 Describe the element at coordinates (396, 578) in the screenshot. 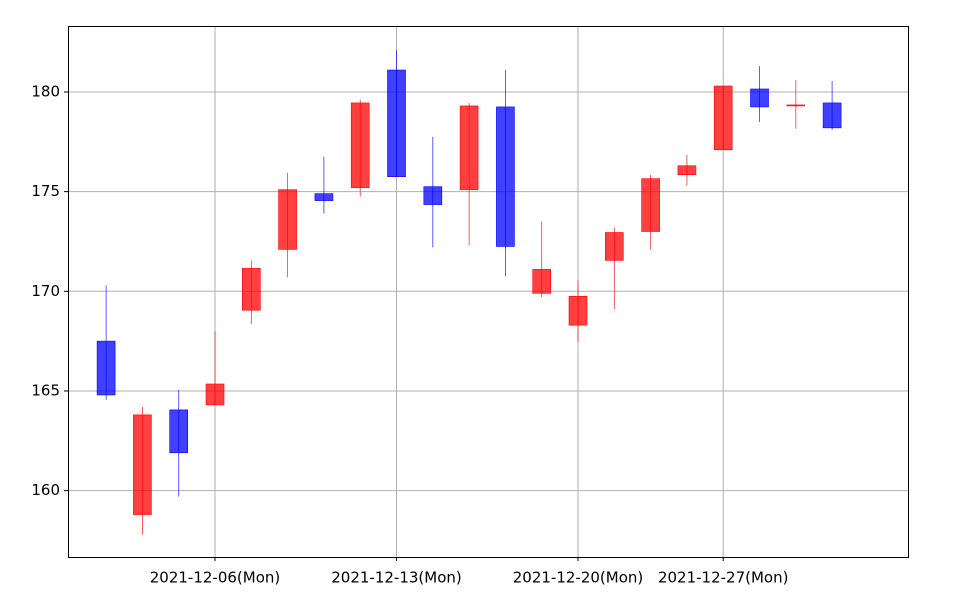

I see `x-tick-label: 2021-12-13(Mon)` at that location.